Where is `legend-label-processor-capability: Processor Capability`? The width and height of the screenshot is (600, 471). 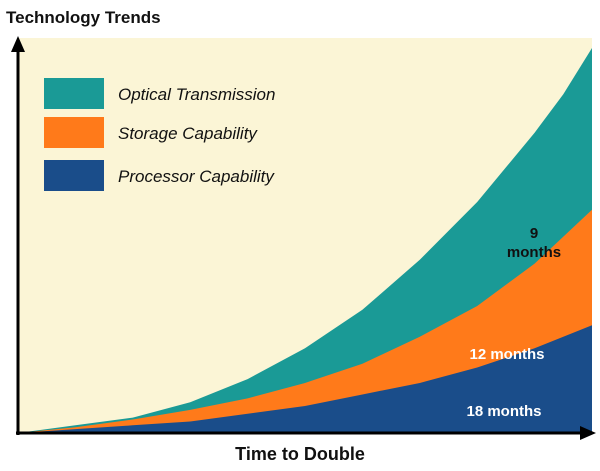 legend-label-processor-capability: Processor Capability is located at coordinates (196, 176).